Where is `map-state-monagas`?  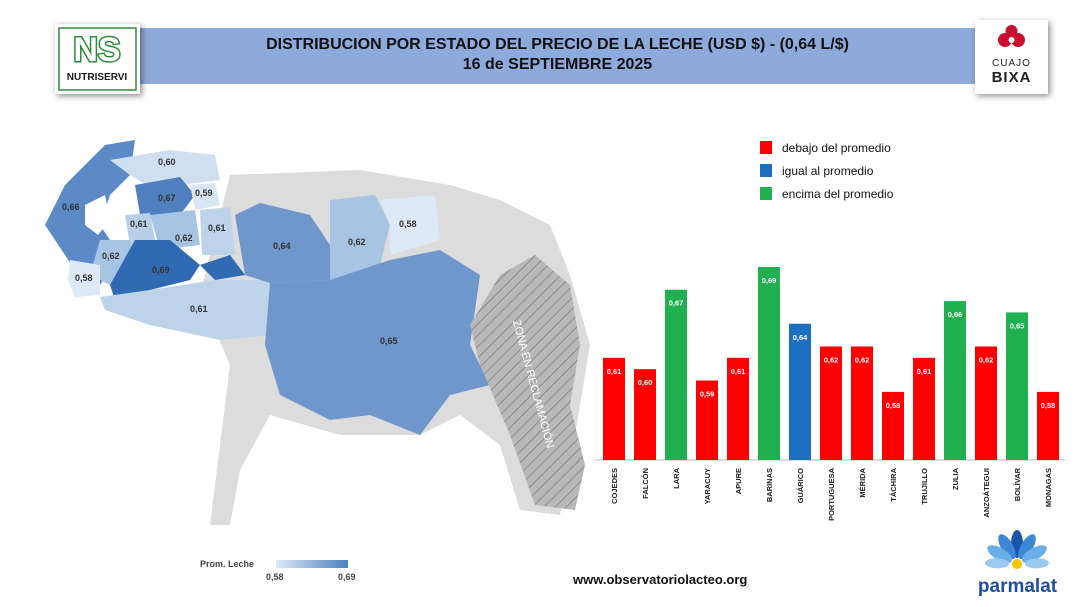 map-state-monagas is located at coordinates (410, 225).